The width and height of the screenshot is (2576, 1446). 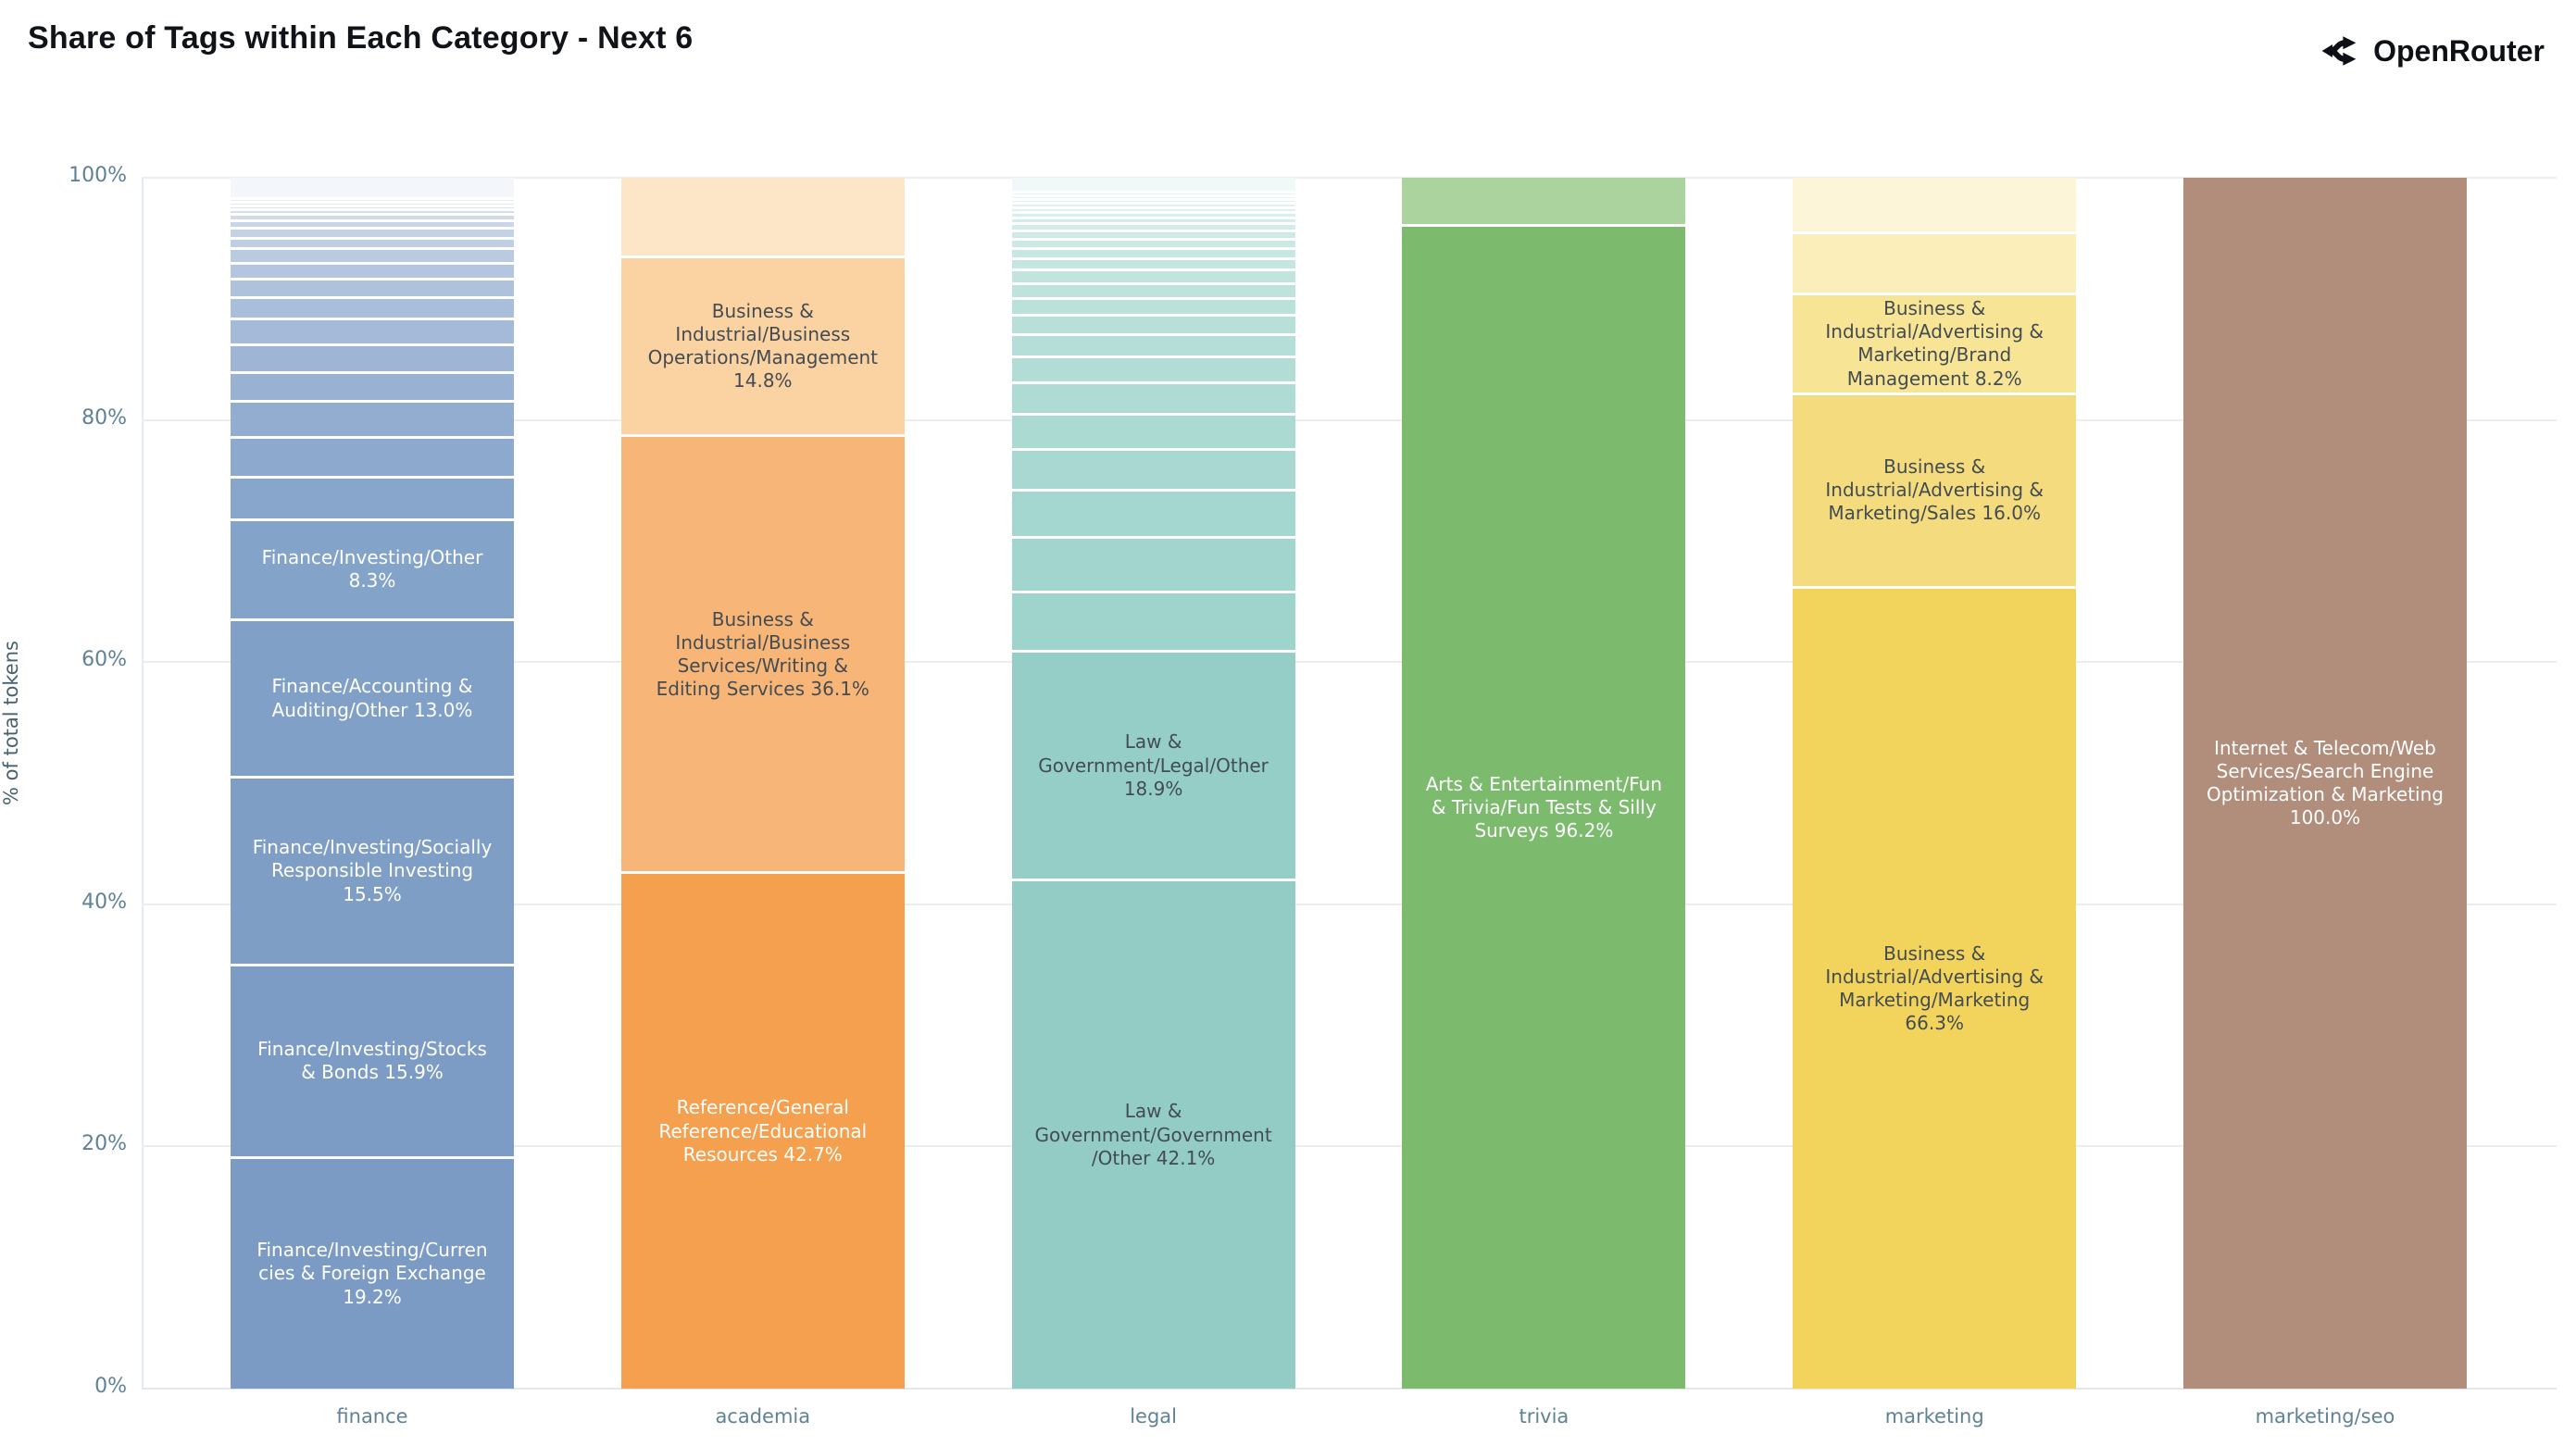 What do you see at coordinates (104, 1144) in the screenshot?
I see `y-tick-label: 20%` at bounding box center [104, 1144].